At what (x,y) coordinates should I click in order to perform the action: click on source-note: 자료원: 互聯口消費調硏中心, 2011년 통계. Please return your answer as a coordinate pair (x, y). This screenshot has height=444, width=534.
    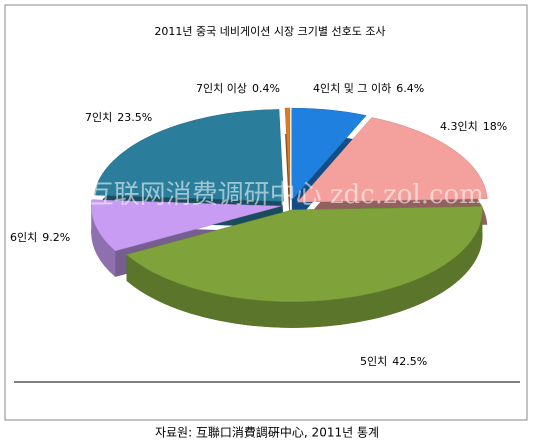
    Looking at the image, I should click on (267, 432).